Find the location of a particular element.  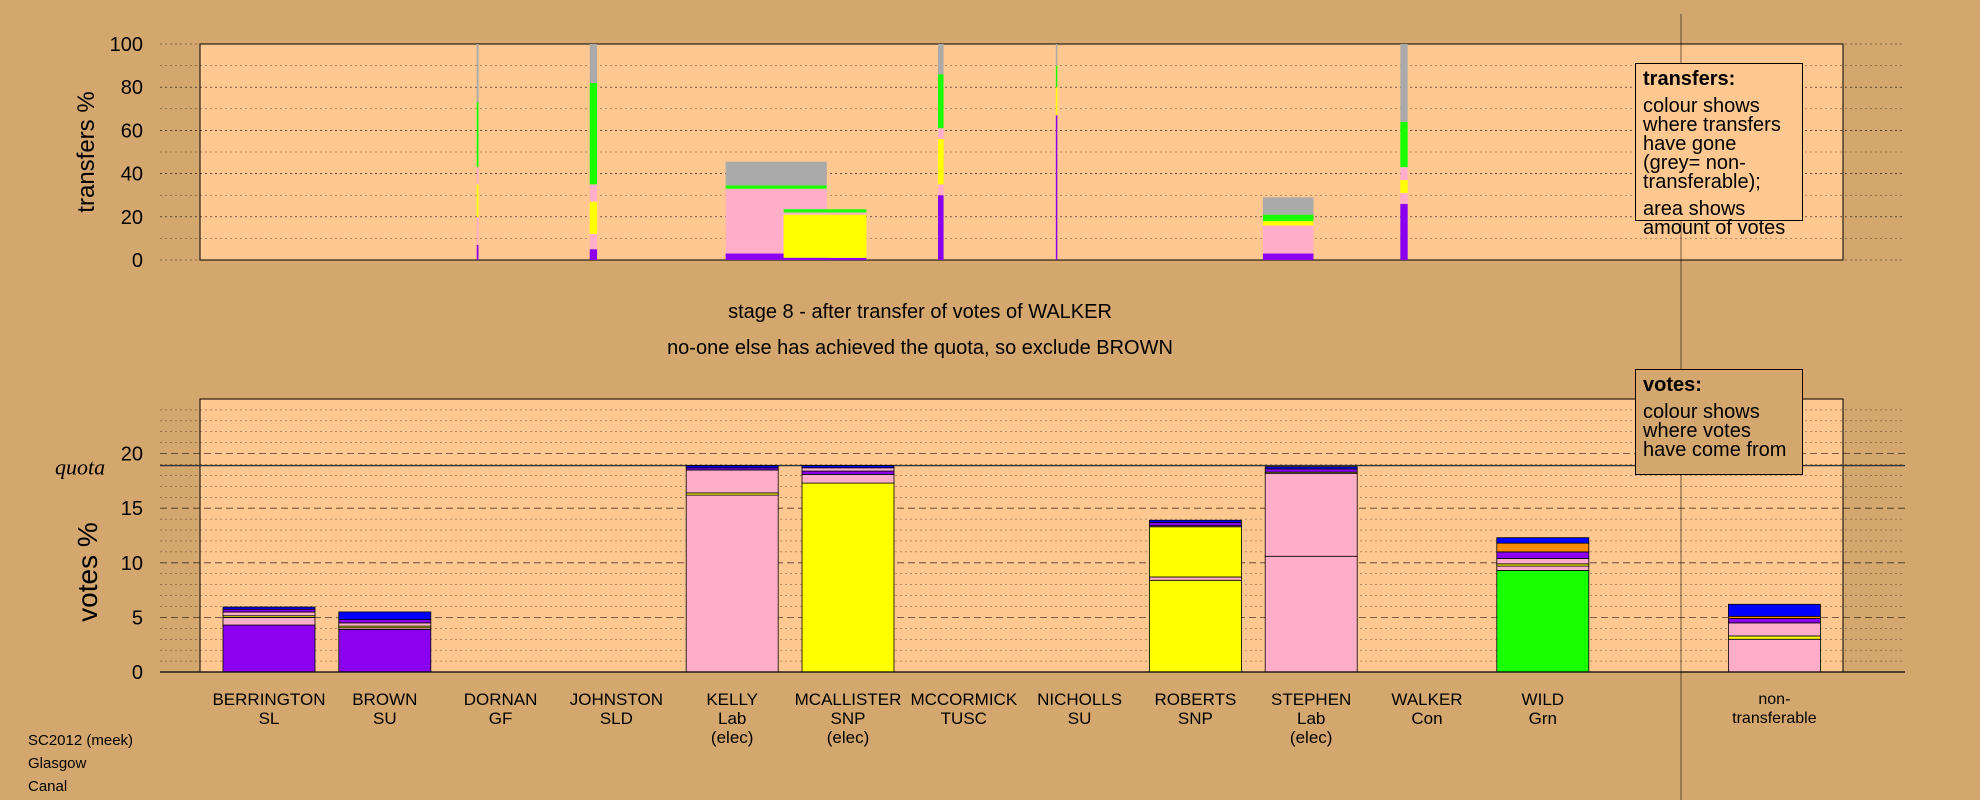

candidate-label: WILD Grn is located at coordinates (1543, 709).